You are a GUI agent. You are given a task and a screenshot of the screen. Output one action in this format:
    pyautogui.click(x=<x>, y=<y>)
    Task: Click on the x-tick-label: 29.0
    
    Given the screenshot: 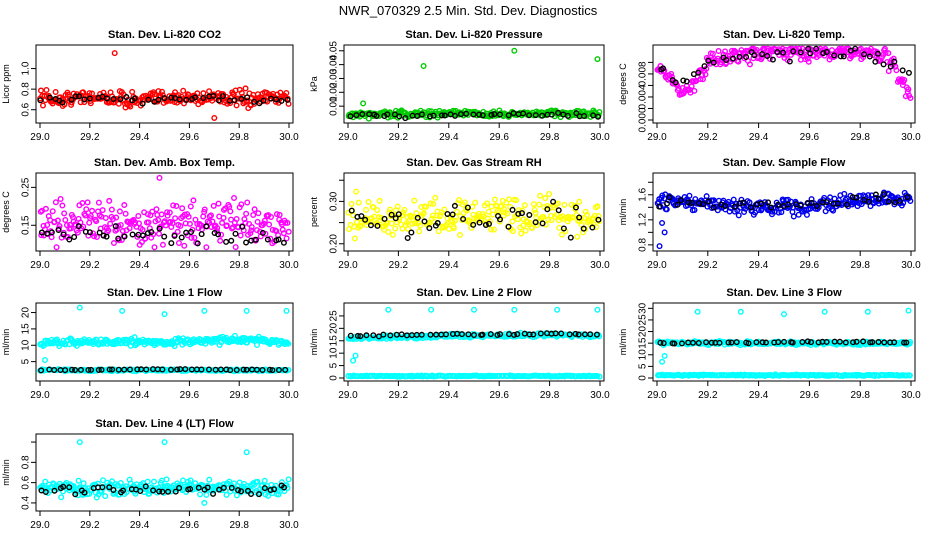 What is the action you would take?
    pyautogui.click(x=348, y=137)
    